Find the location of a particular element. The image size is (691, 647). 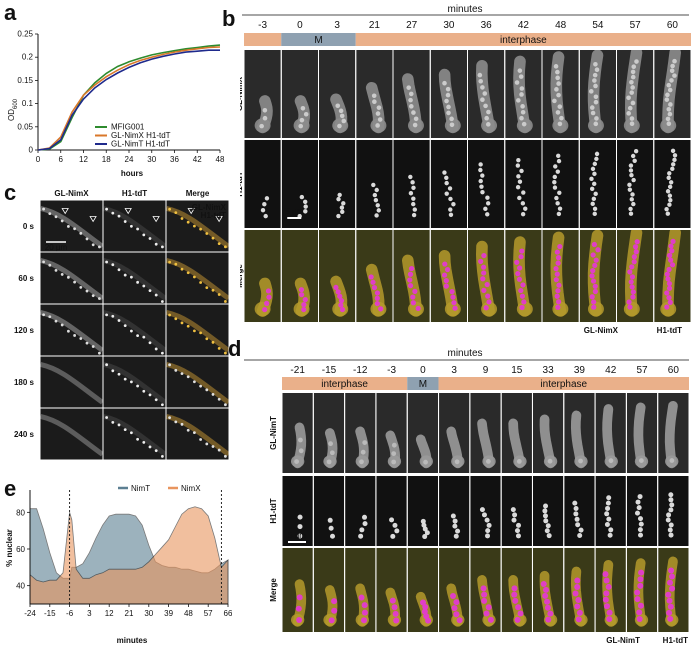

b-minutes-header: minutes is located at coordinates (464, 9).